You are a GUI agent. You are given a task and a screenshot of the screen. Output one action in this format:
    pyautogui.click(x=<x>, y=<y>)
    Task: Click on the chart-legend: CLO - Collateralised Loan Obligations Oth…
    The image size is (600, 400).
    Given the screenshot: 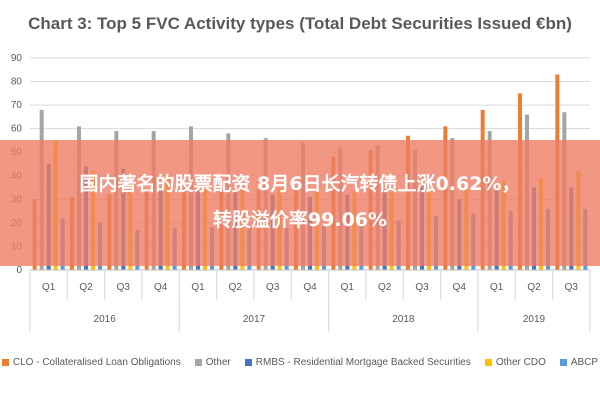 What is the action you would take?
    pyautogui.click(x=300, y=362)
    